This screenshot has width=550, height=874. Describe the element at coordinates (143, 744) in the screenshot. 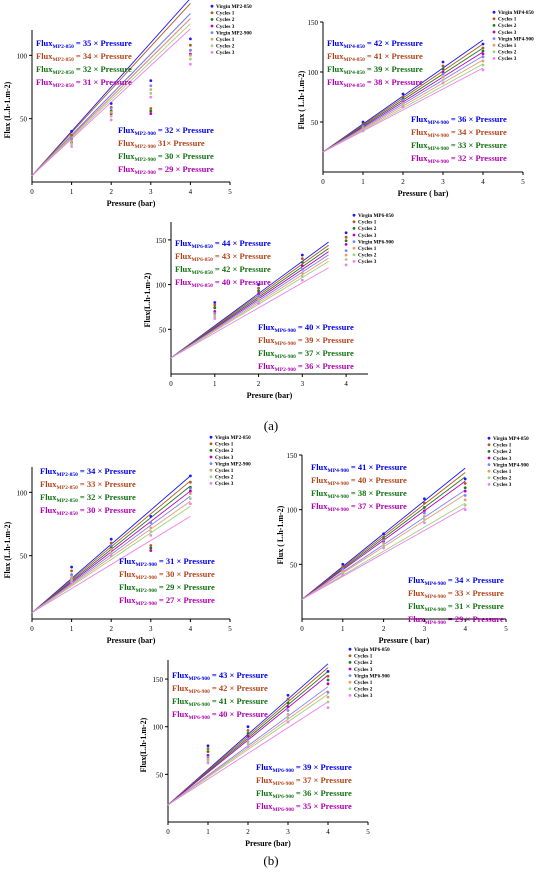

I see `y-axis-label: Flux(L.h-1.m-2)` at that location.